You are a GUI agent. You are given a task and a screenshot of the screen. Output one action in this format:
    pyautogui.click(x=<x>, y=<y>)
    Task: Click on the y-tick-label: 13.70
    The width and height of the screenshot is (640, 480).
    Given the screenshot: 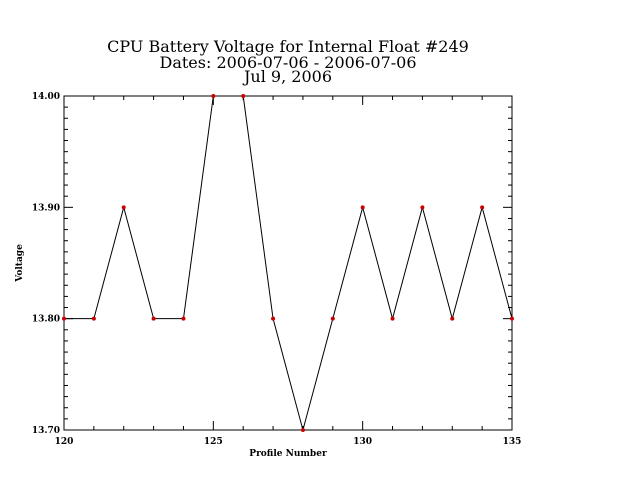 What is the action you would take?
    pyautogui.click(x=46, y=431)
    